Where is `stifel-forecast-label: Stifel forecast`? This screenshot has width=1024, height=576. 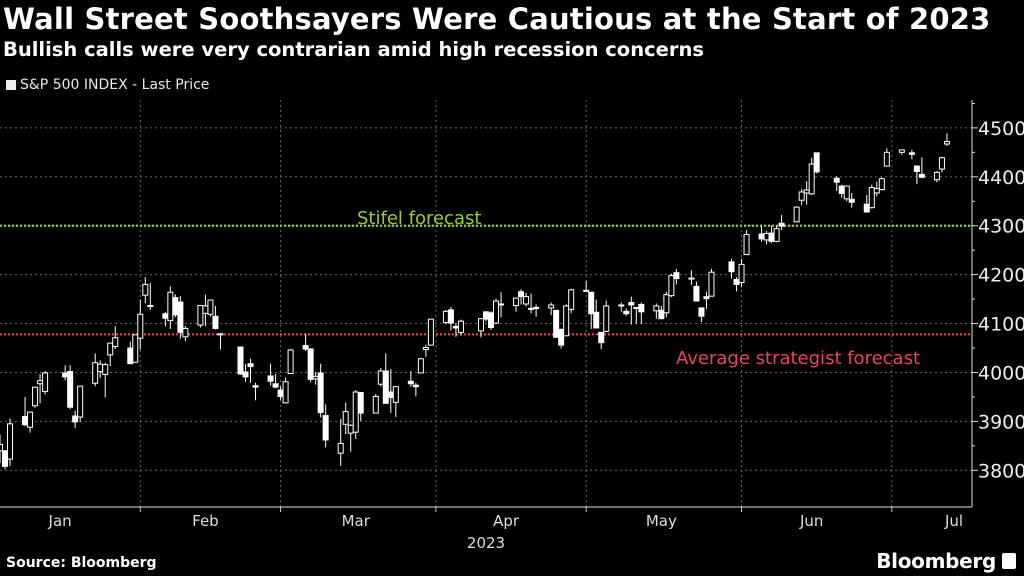 stifel-forecast-label: Stifel forecast is located at coordinates (419, 218).